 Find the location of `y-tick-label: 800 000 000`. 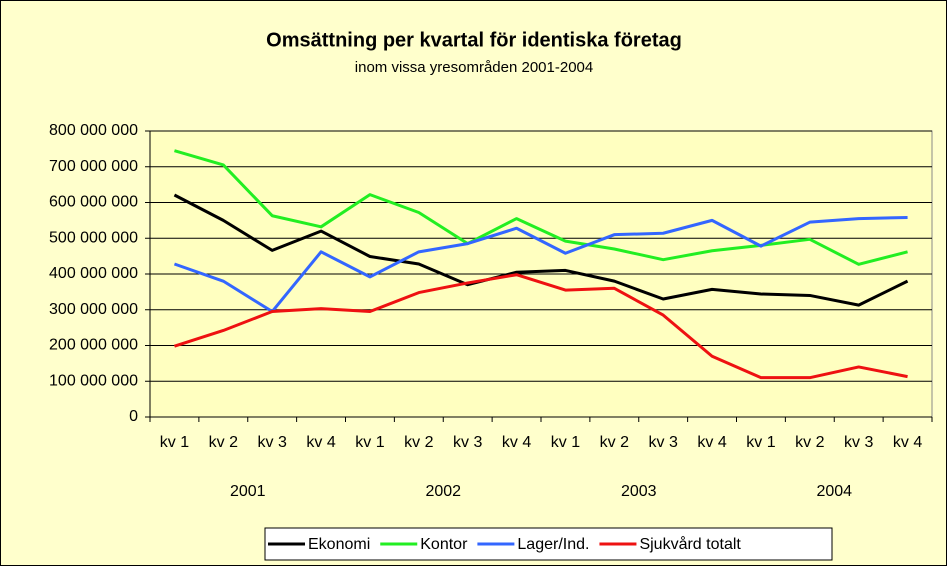

y-tick-label: 800 000 000 is located at coordinates (93, 130).